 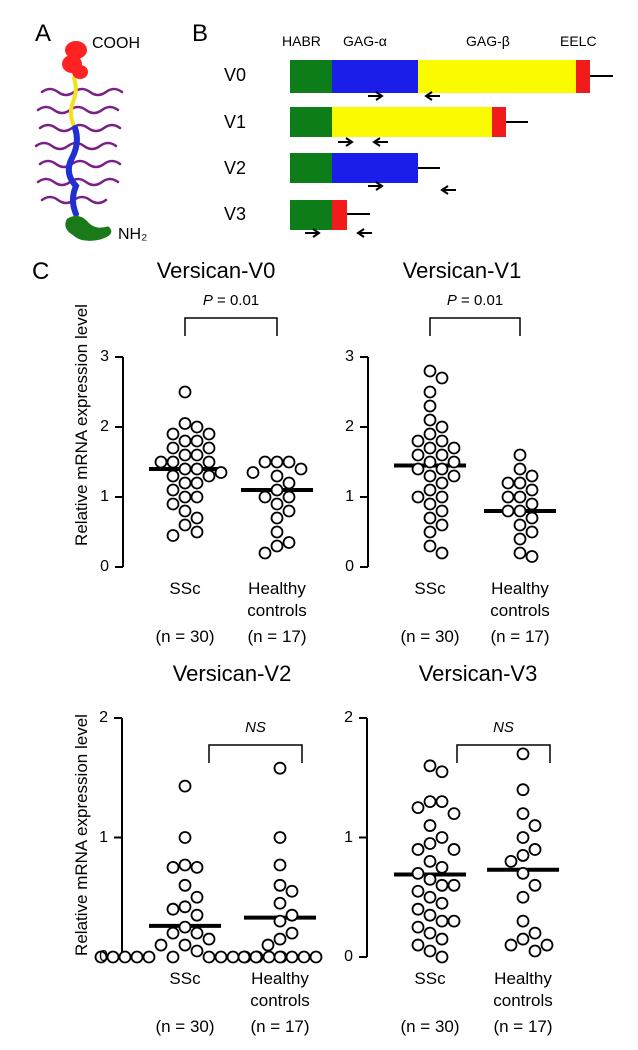 I want to click on significance-bracket, so click(x=503, y=753).